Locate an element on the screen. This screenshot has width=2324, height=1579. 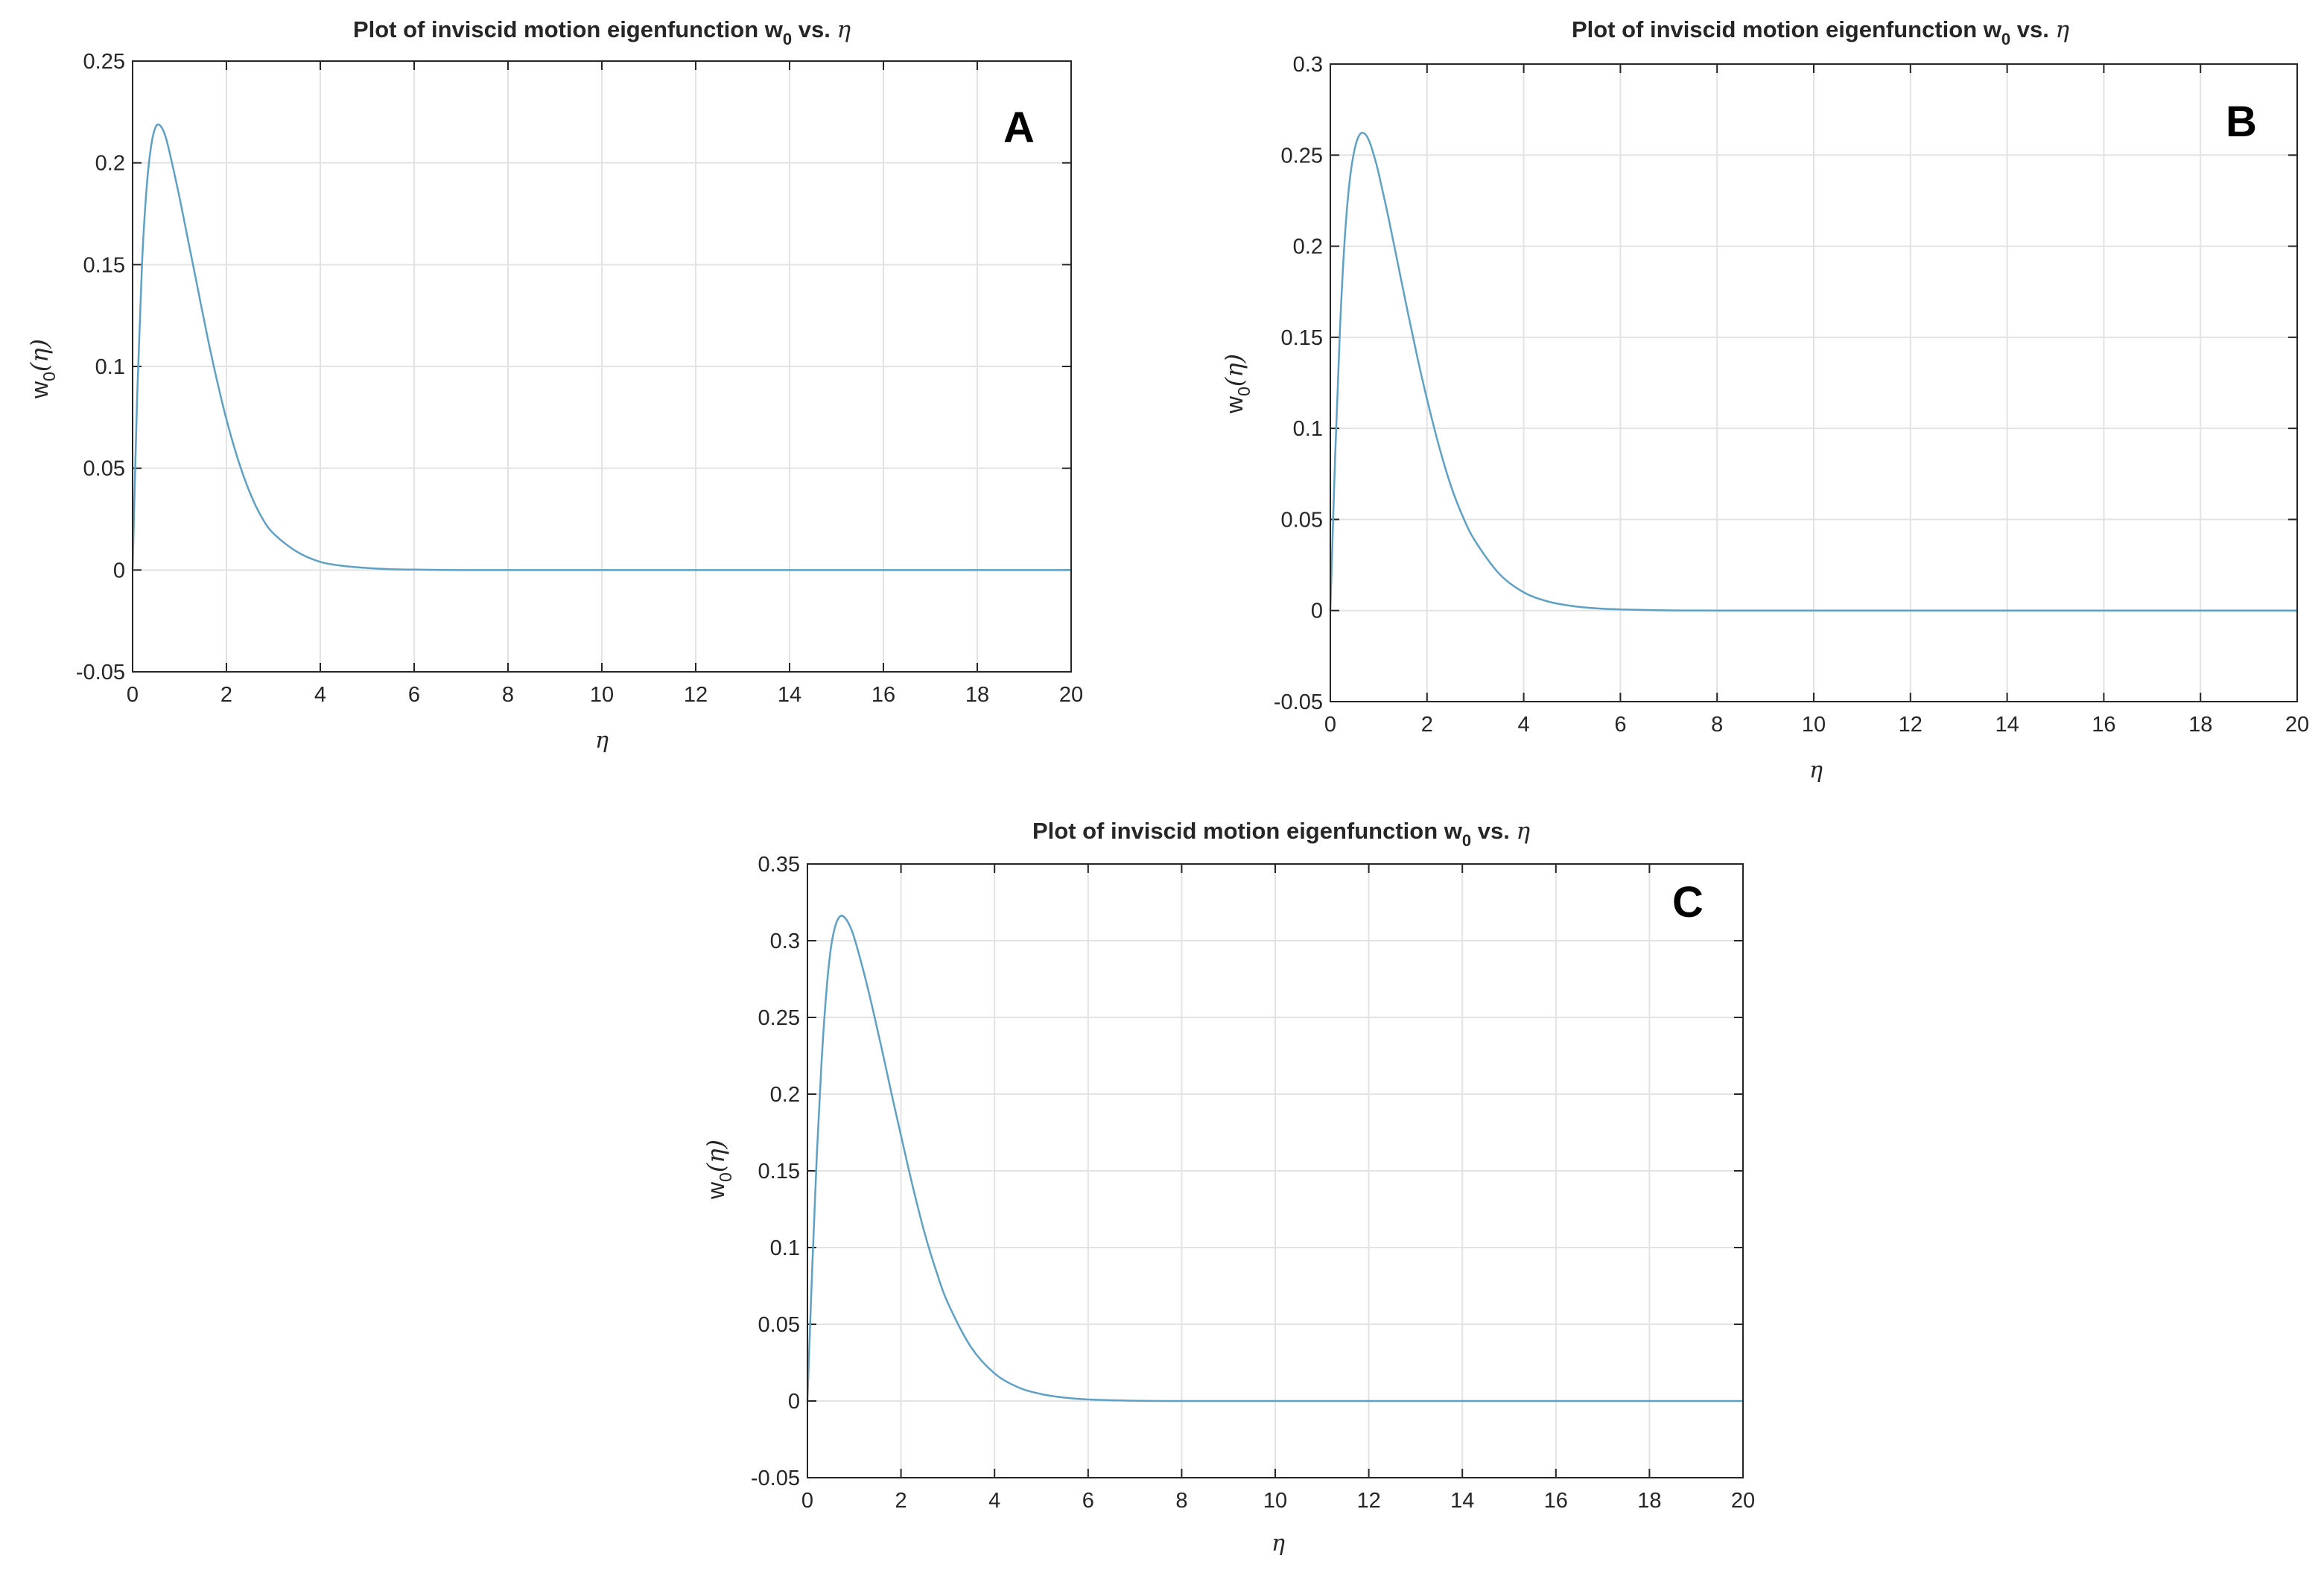
panel-letter: B is located at coordinates (2241, 122).